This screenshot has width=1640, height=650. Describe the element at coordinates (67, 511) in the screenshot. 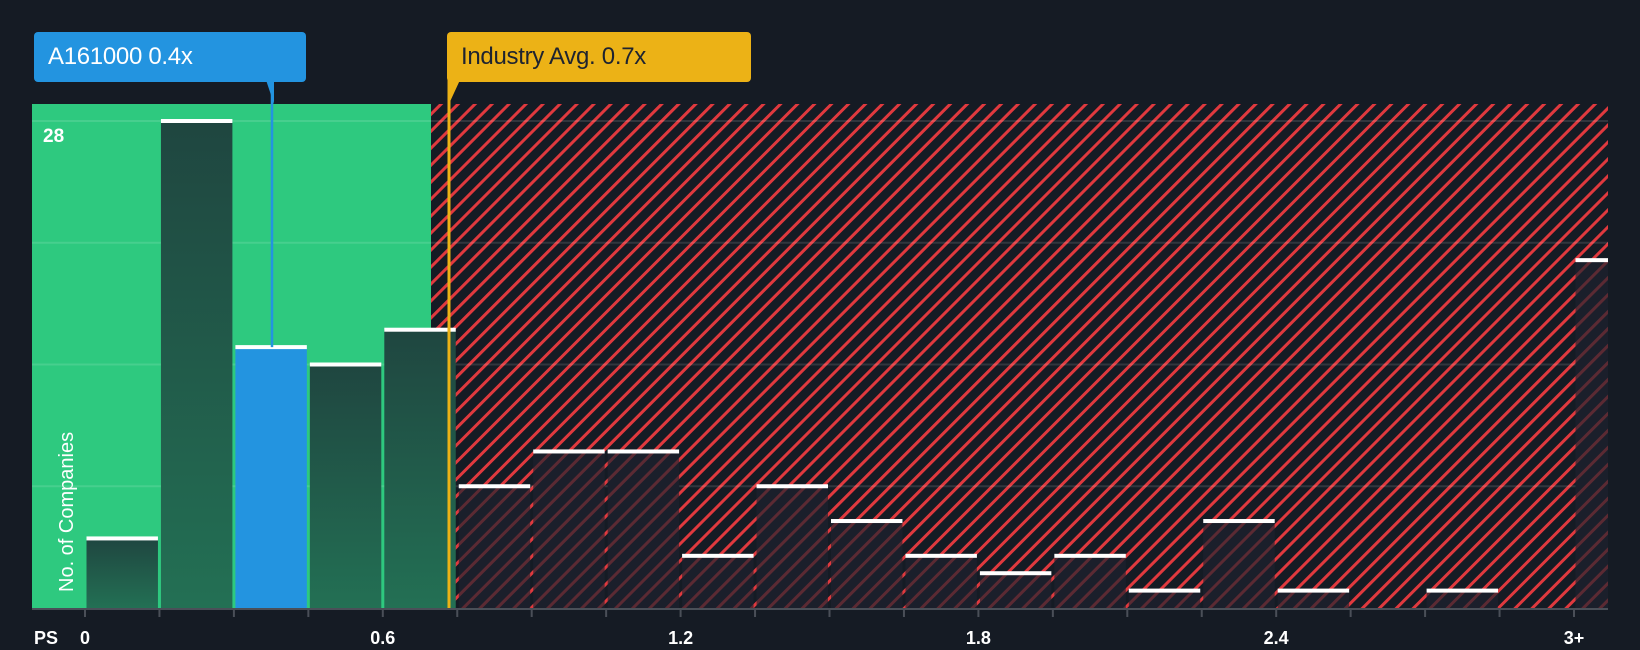

I see `y-axis-label: No. of Companies` at that location.